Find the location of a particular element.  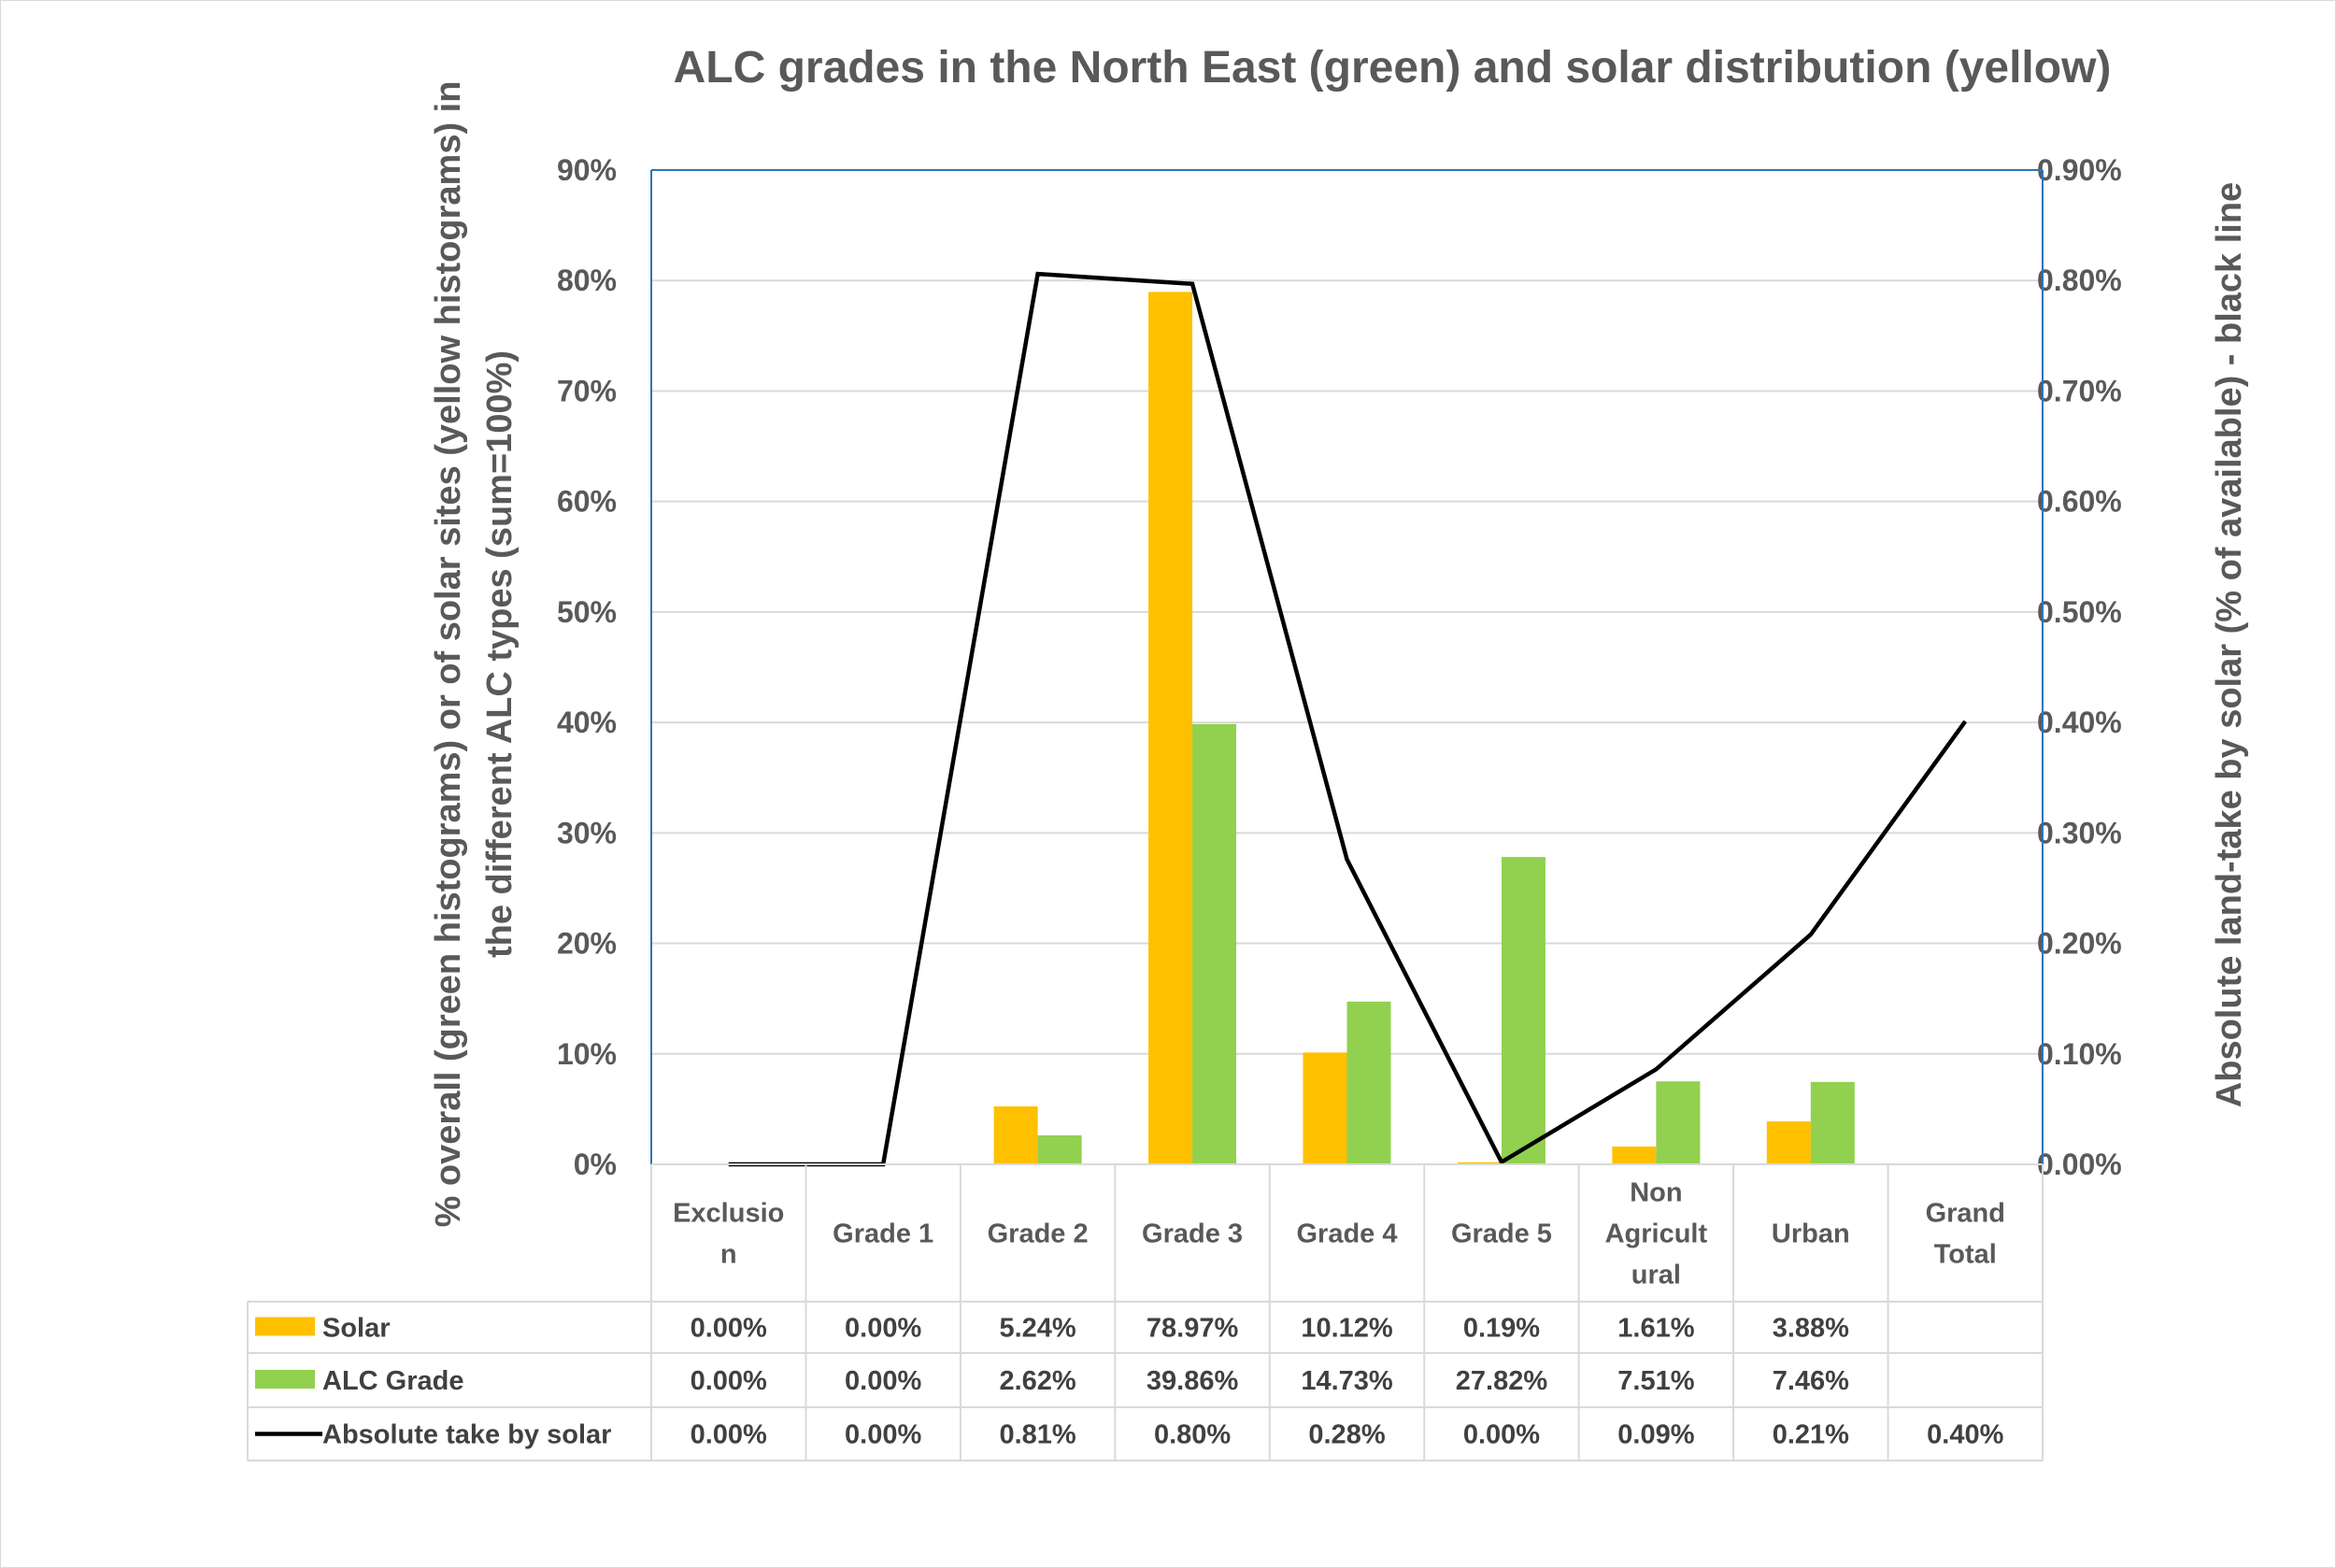

table-cell-value: 3.88% is located at coordinates (1811, 1329).